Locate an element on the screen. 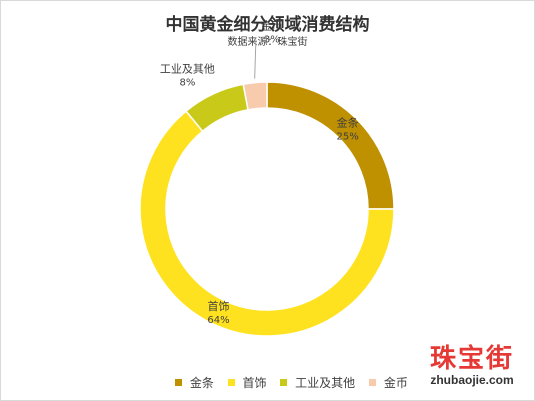 The width and height of the screenshot is (535, 401). data-label-value-jewelry: 64% is located at coordinates (218, 320).